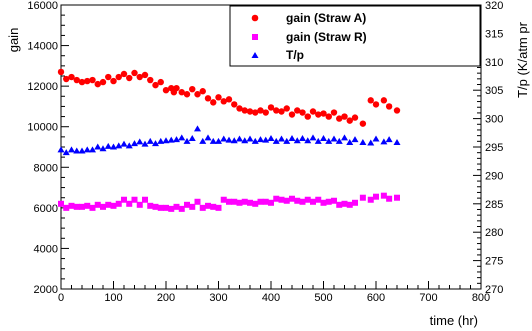 The image size is (532, 331). What do you see at coordinates (42, 6) in the screenshot?
I see `y-tick-label: 16000` at bounding box center [42, 6].